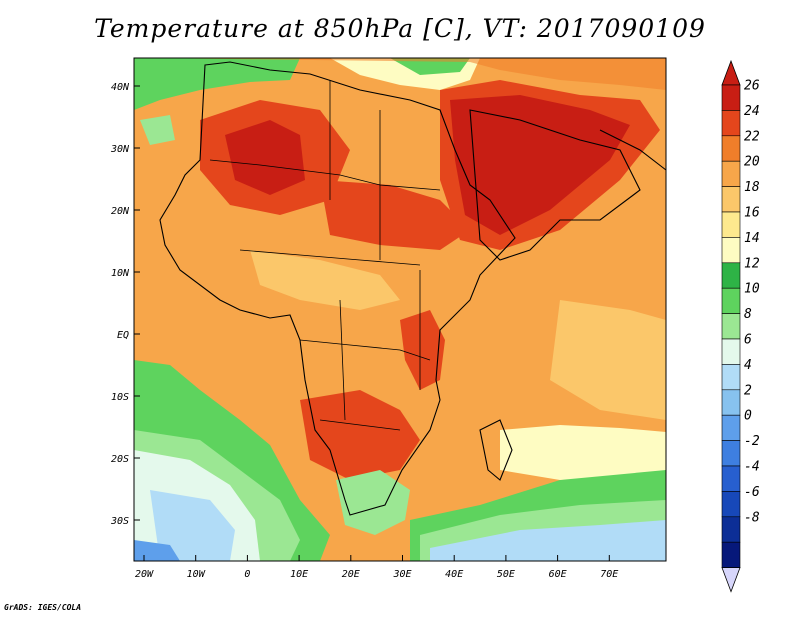 This screenshot has width=800, height=618. I want to click on colorbar-label: -4, so click(752, 467).